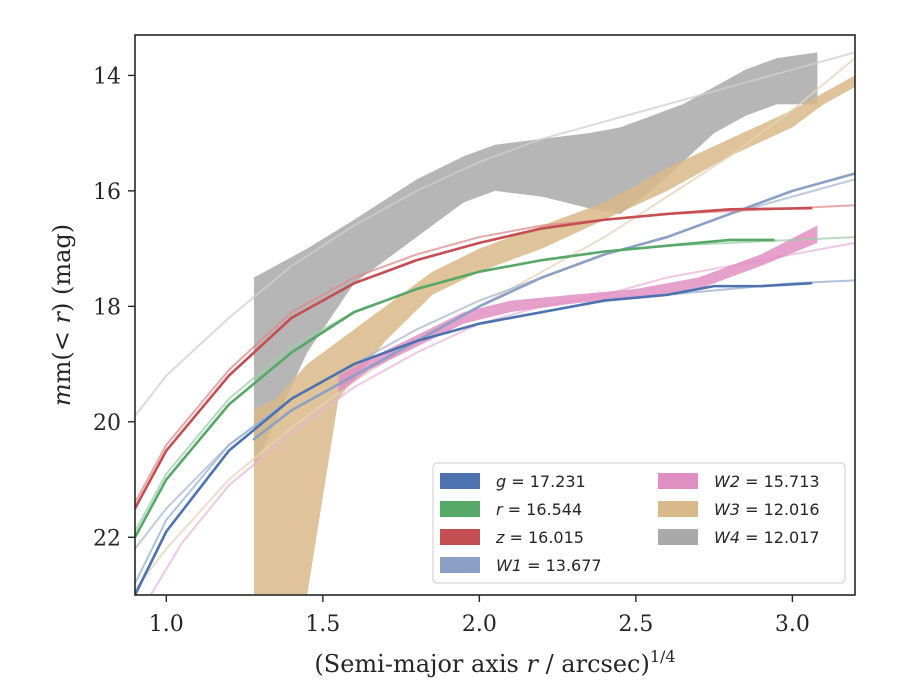 Image resolution: width=900 pixels, height=700 pixels. I want to click on legend-box, so click(639, 523).